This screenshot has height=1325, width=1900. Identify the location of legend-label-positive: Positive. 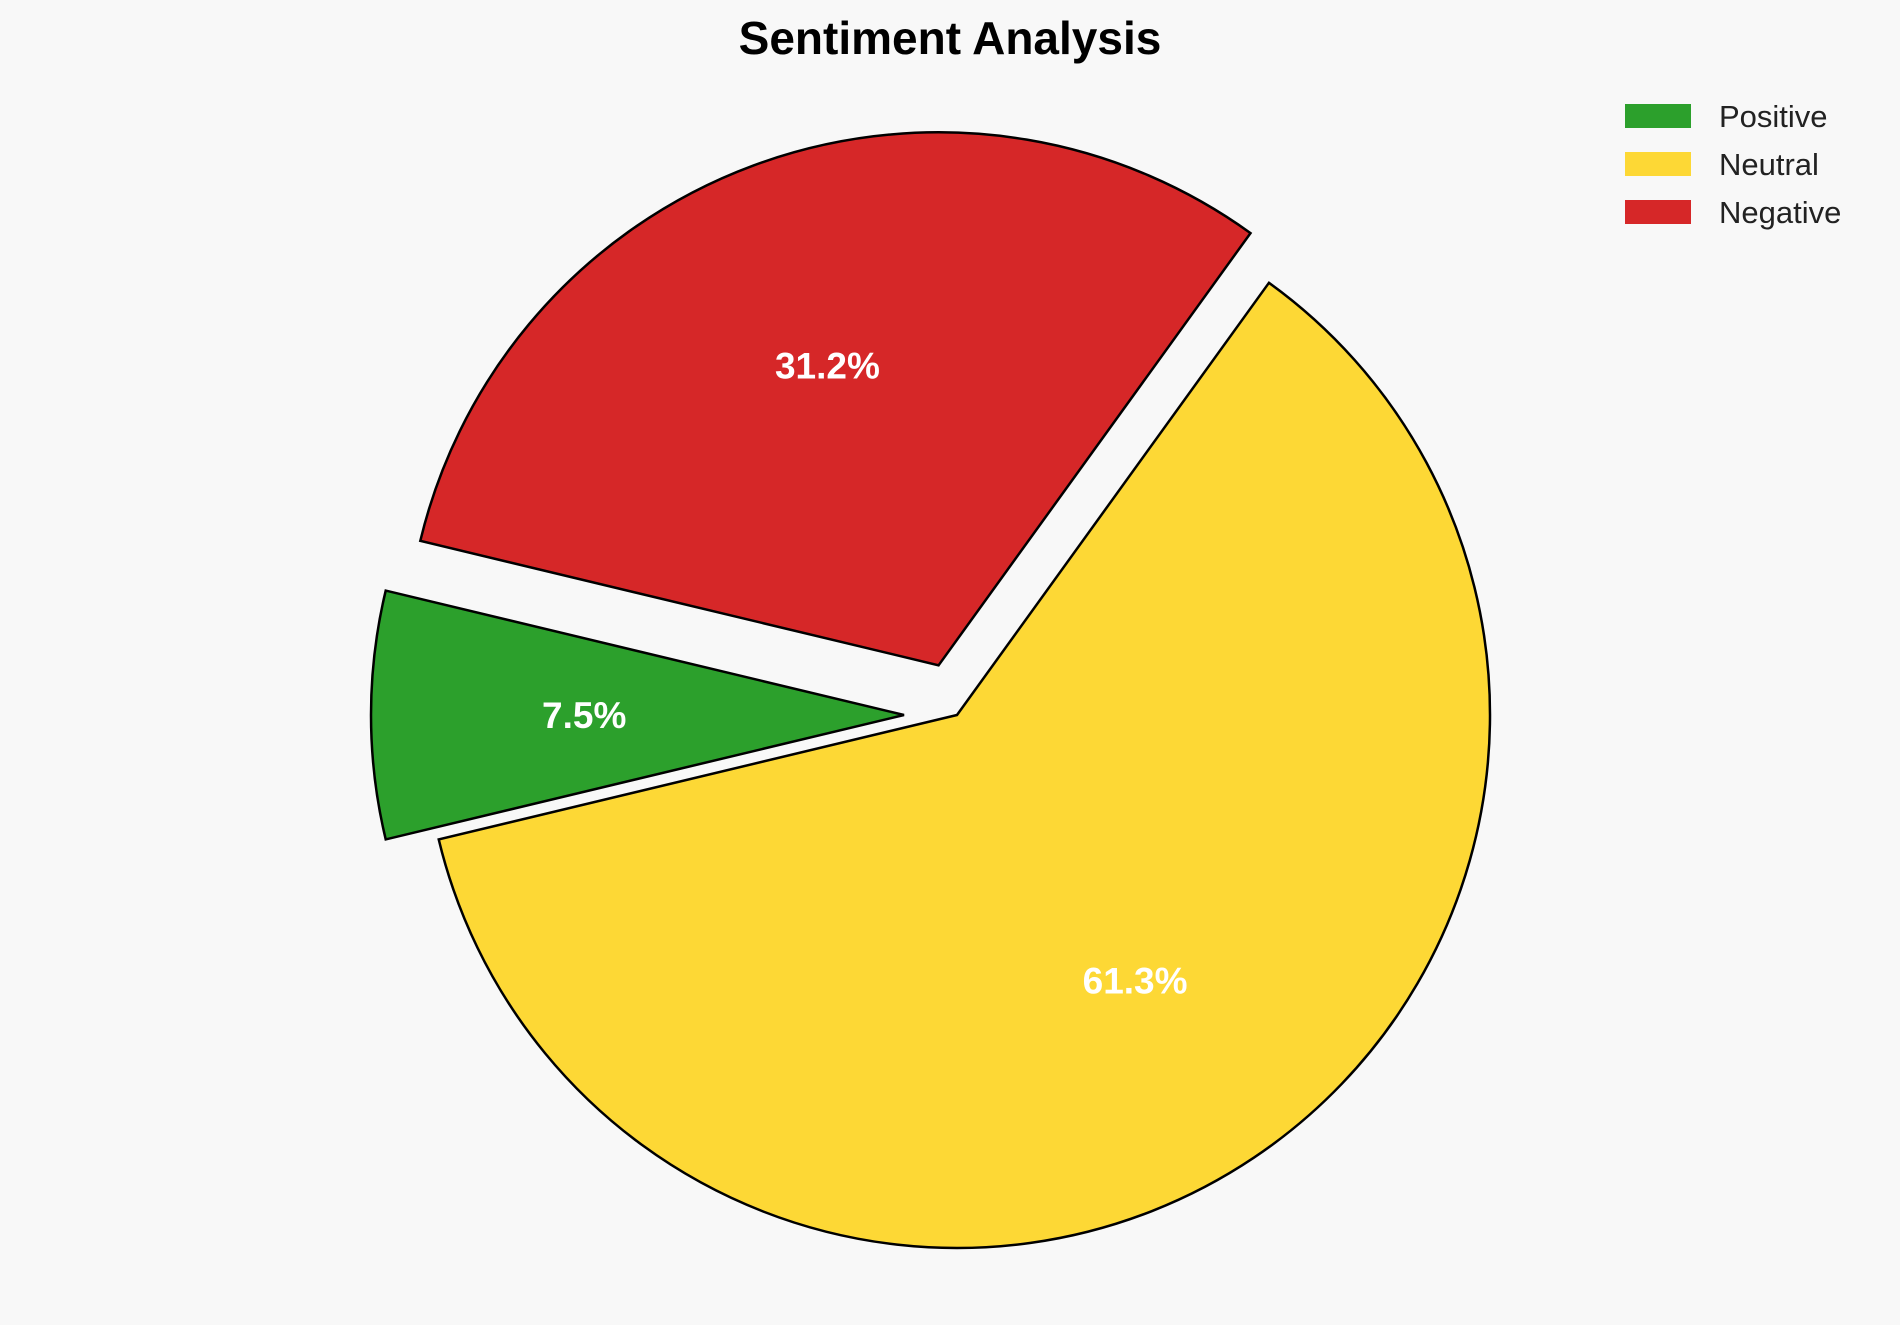
(1773, 116).